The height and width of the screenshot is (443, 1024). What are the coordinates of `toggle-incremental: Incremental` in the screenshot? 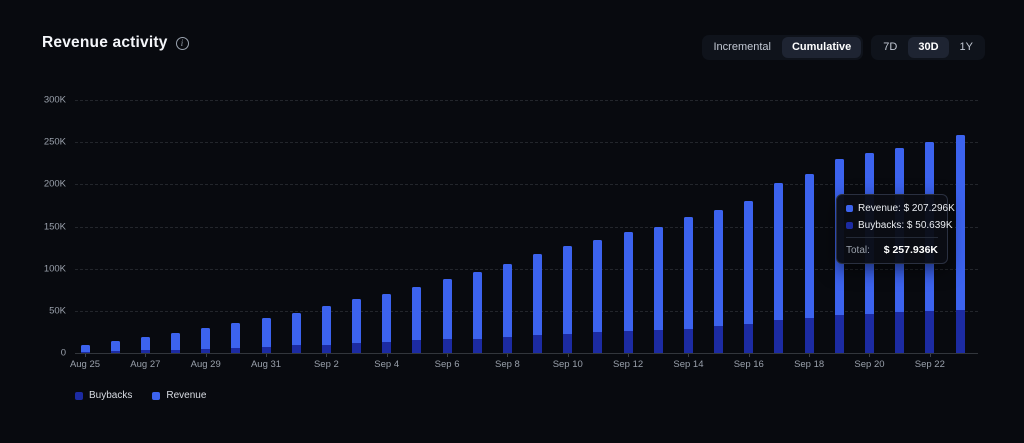 It's located at (742, 47).